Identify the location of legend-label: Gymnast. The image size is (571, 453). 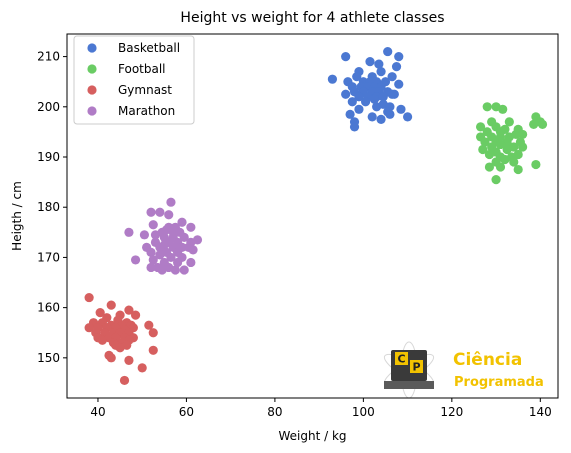
(145, 90).